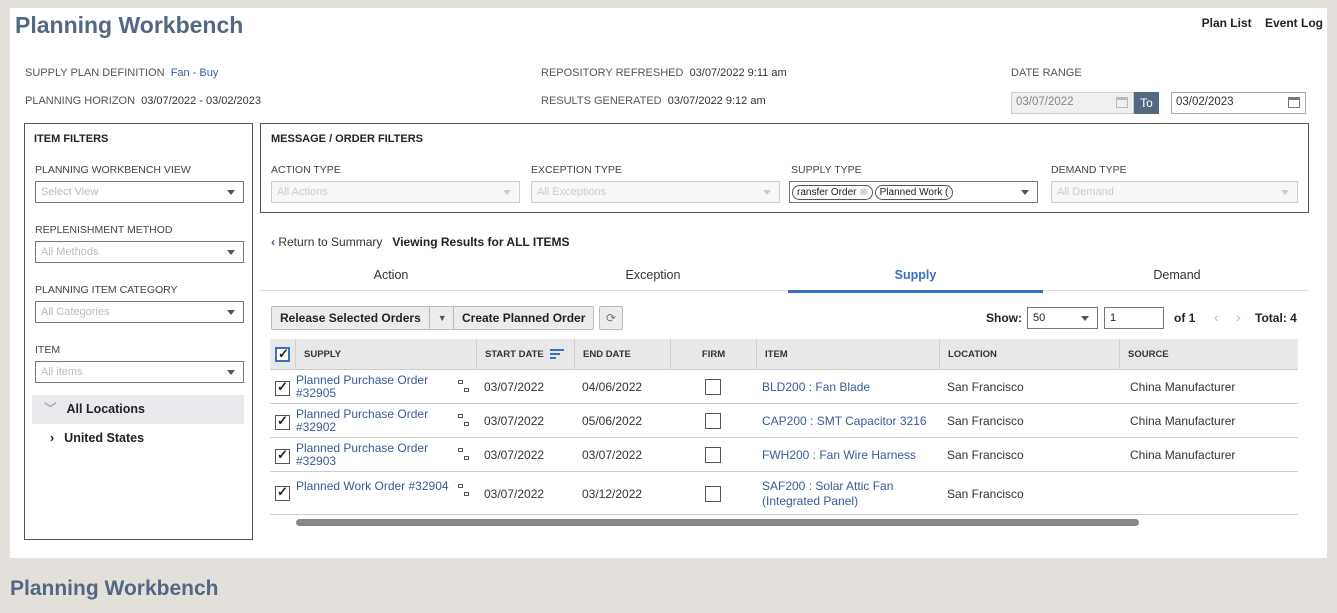  Describe the element at coordinates (139, 312) in the screenshot. I see `category-select: All Categories` at that location.